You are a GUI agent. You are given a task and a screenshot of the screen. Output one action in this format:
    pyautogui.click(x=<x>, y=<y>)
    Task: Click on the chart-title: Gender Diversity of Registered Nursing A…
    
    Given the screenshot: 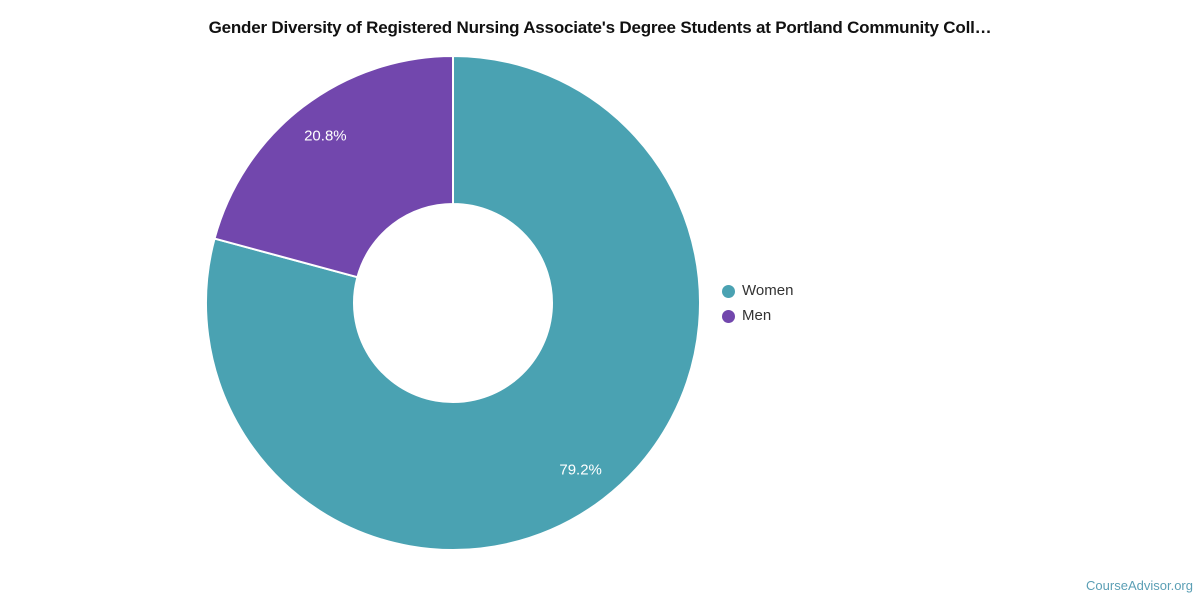 What is the action you would take?
    pyautogui.click(x=600, y=27)
    